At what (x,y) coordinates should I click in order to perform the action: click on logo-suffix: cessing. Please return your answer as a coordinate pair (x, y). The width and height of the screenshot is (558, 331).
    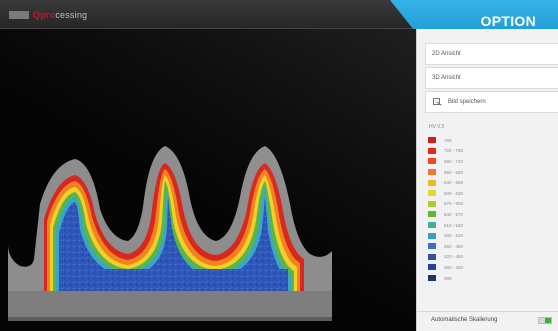
    Looking at the image, I should click on (71, 15).